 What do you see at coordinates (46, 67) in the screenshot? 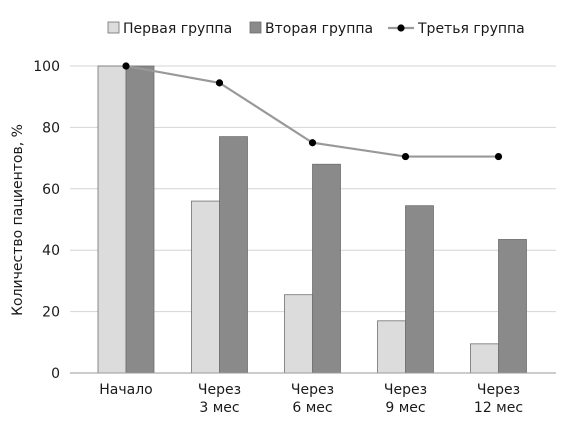
I see `y-tick-label: 100` at bounding box center [46, 67].